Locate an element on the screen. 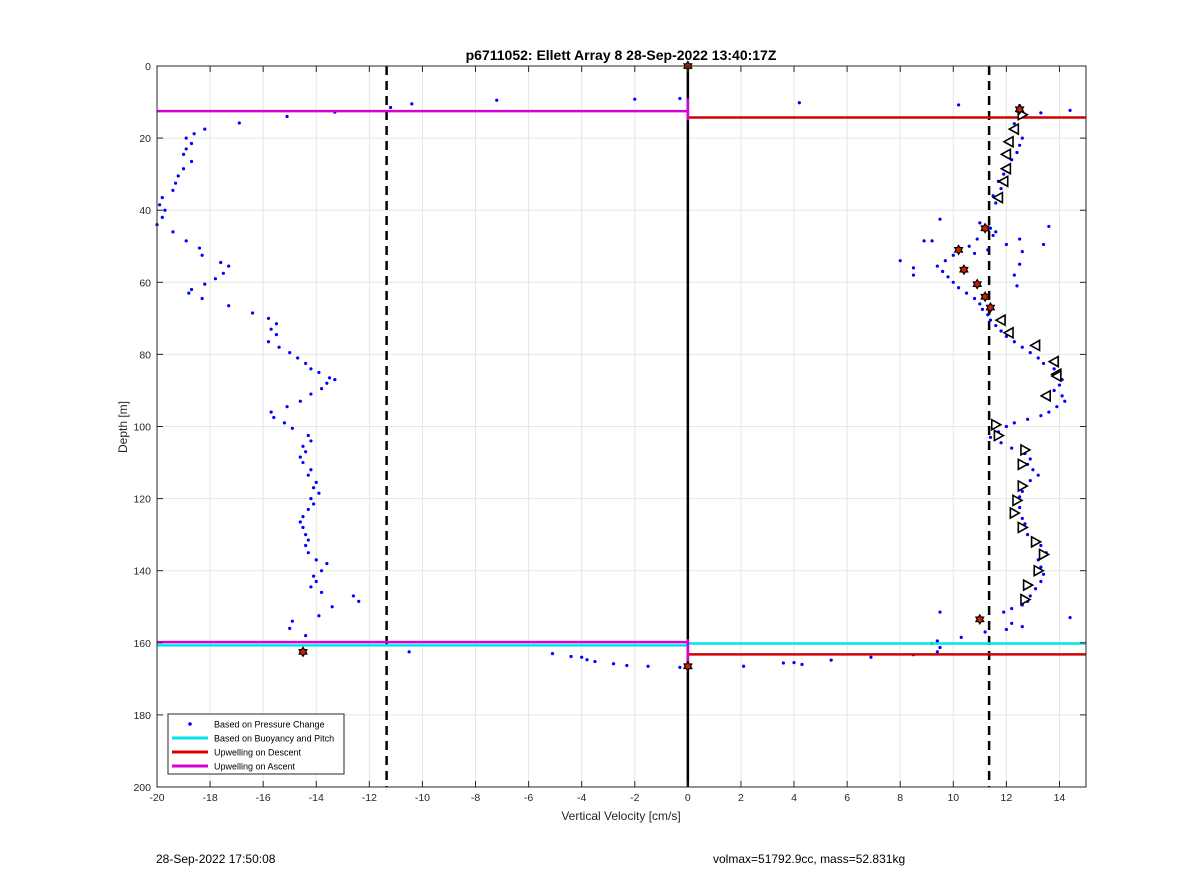 The image size is (1200, 885). y-tick-label: 60 is located at coordinates (145, 283).